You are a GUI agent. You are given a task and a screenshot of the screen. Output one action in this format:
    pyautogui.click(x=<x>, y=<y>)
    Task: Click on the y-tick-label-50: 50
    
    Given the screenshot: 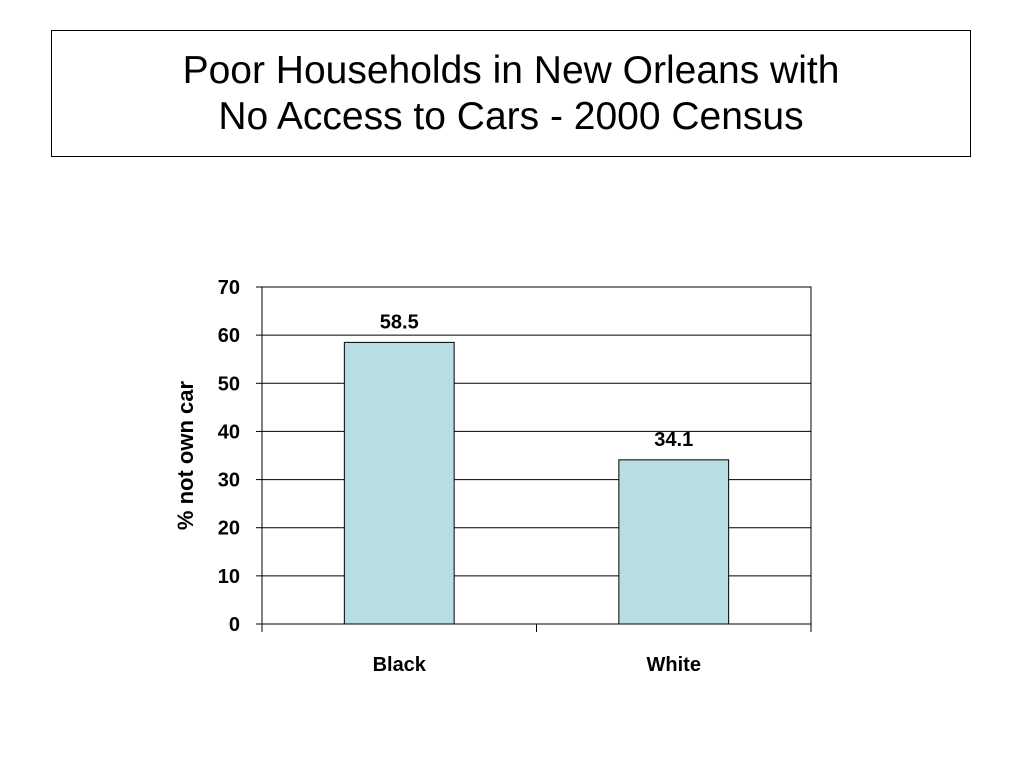 What is the action you would take?
    pyautogui.click(x=229, y=384)
    